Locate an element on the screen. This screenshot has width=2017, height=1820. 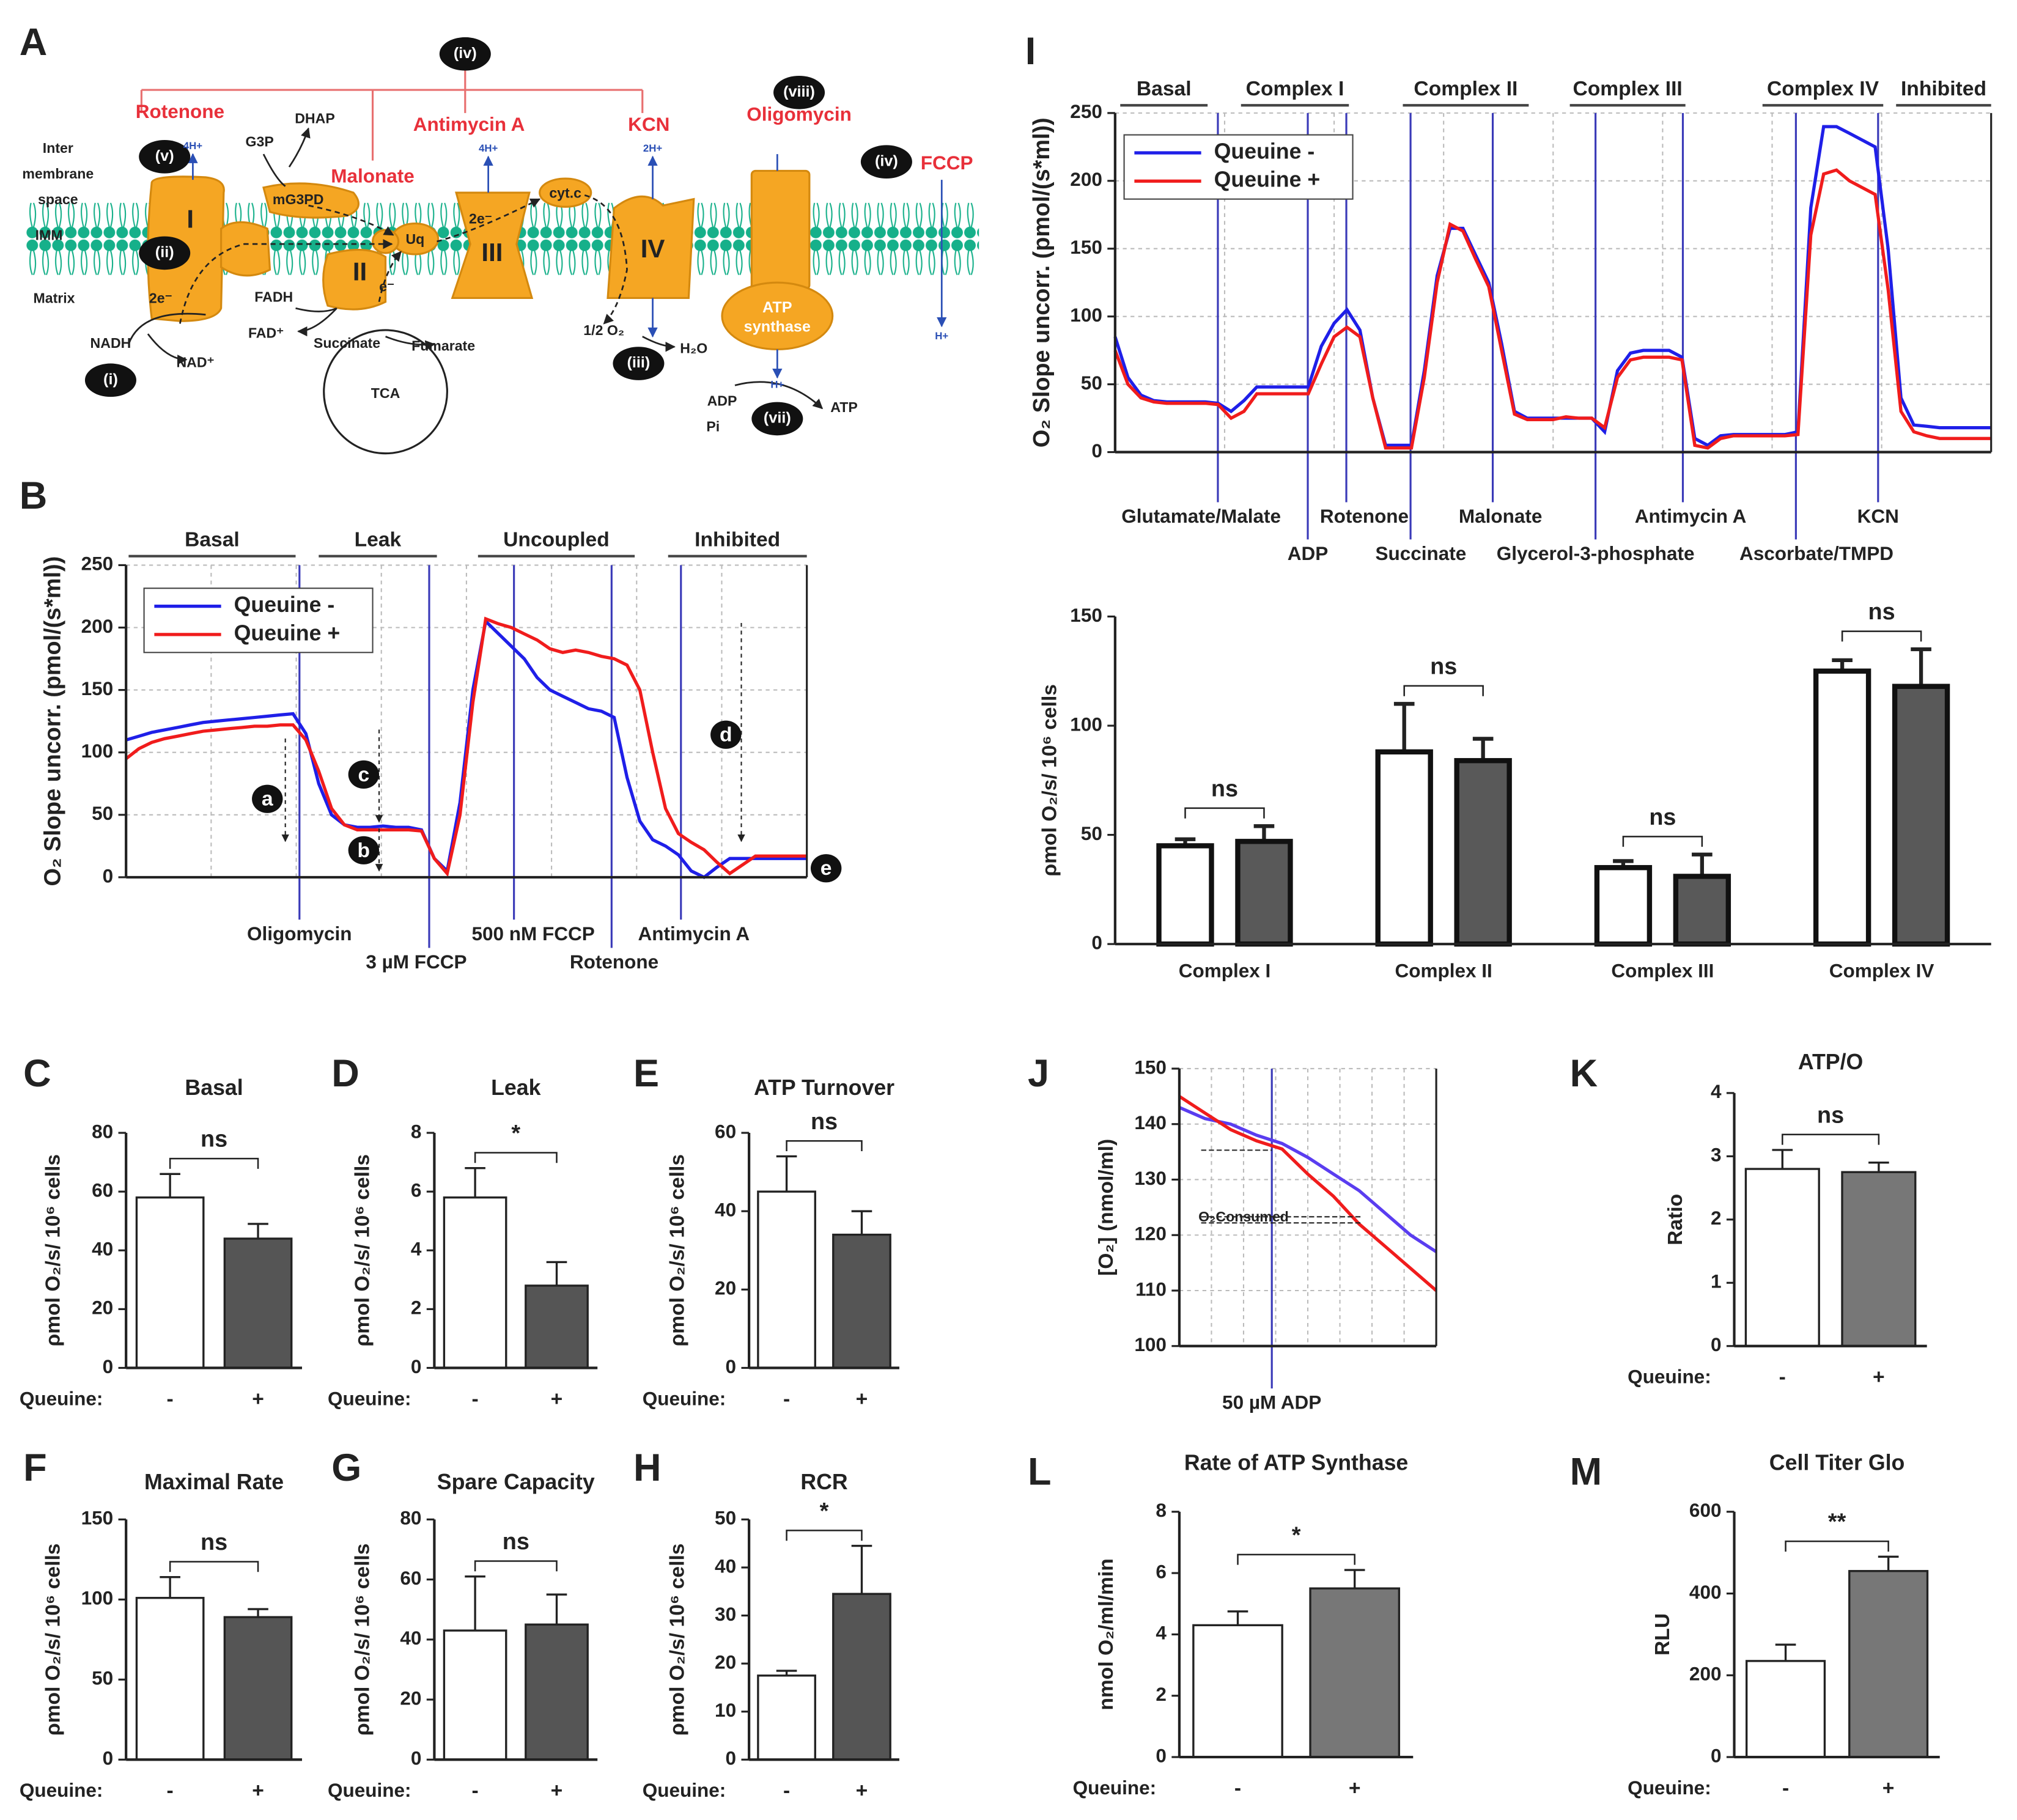
diagram-label: (iii) is located at coordinates (639, 362).